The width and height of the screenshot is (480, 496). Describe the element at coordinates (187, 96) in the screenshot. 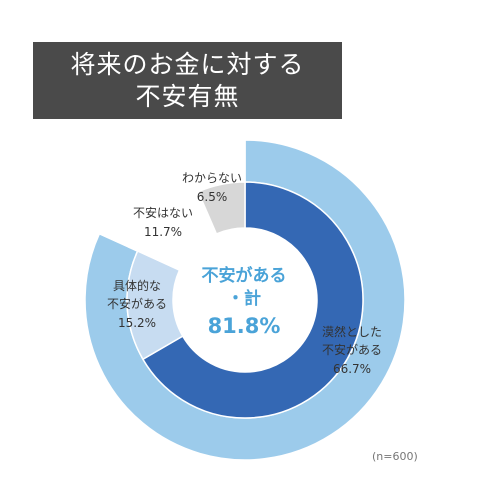

I see `chart-title-line-2: 不安有無` at that location.